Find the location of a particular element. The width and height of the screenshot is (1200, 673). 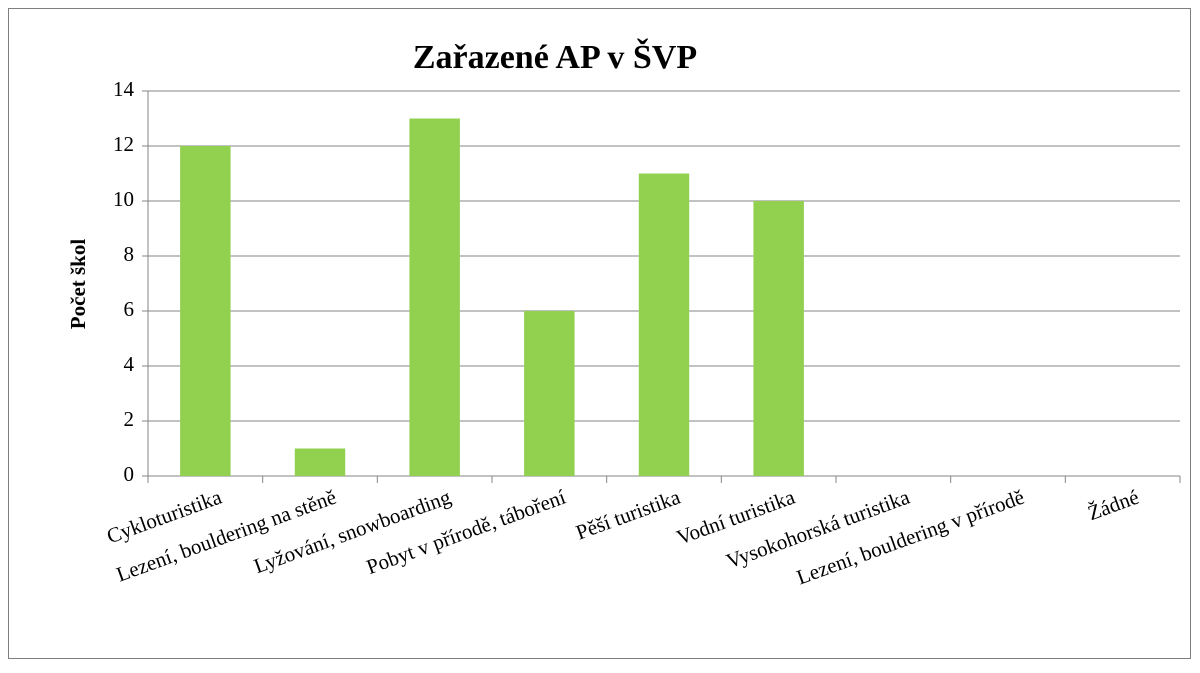

y-tick-label: 8 is located at coordinates (129, 254).